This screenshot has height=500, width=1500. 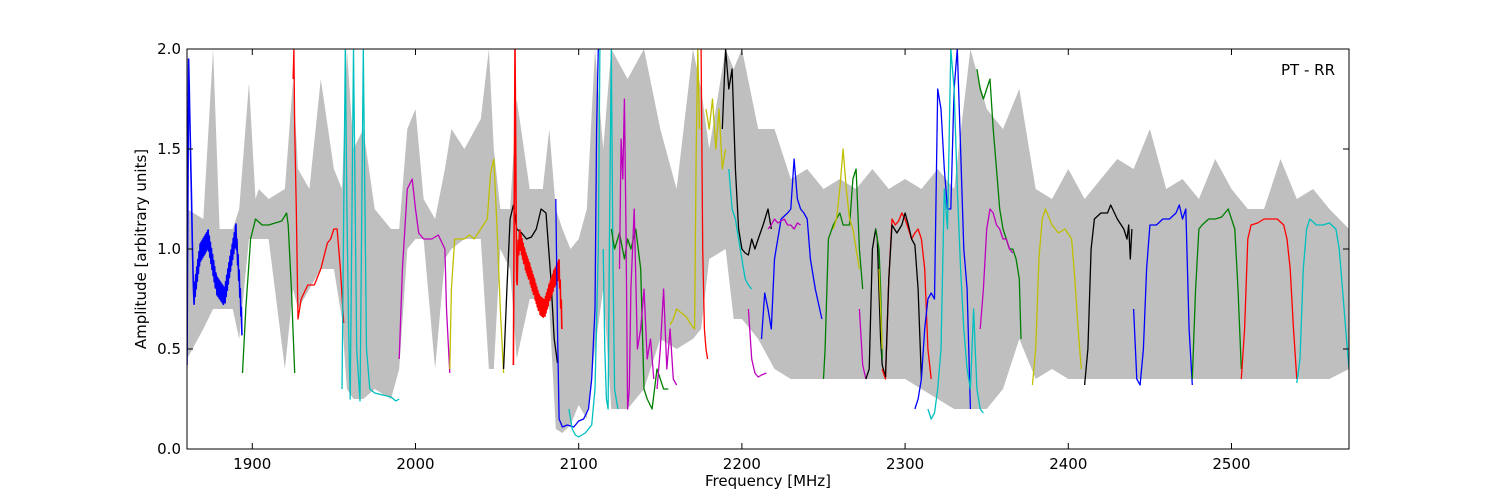 What do you see at coordinates (1308, 70) in the screenshot?
I see `baseline-annotation: PT - RR` at bounding box center [1308, 70].